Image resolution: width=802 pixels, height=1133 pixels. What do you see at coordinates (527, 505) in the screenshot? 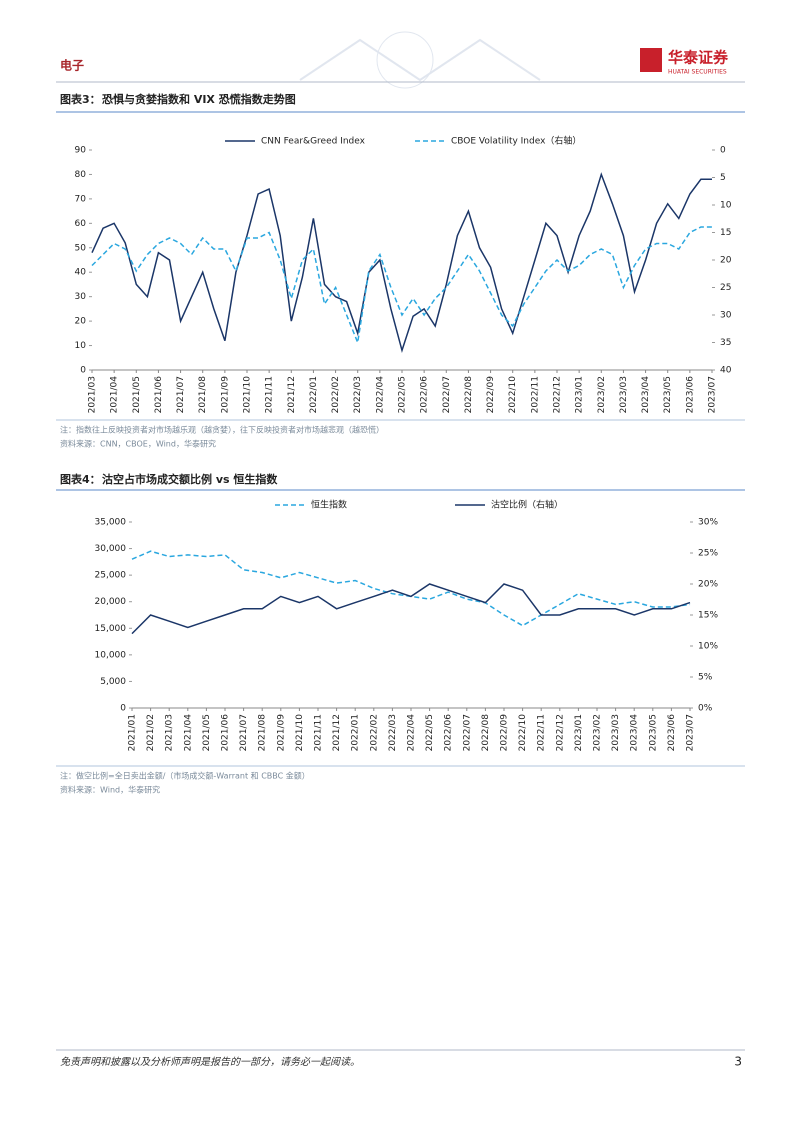
I see `legend-label: 沽空比例（右轴）` at bounding box center [527, 505].